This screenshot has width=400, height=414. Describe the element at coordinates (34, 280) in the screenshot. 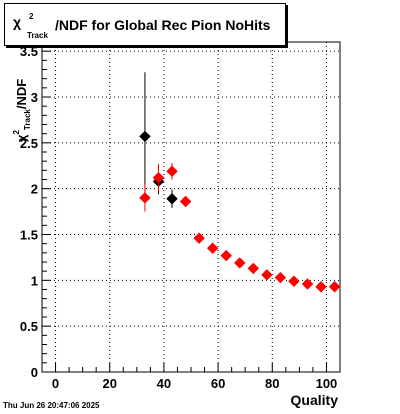

I see `y-tick-label: 1` at that location.